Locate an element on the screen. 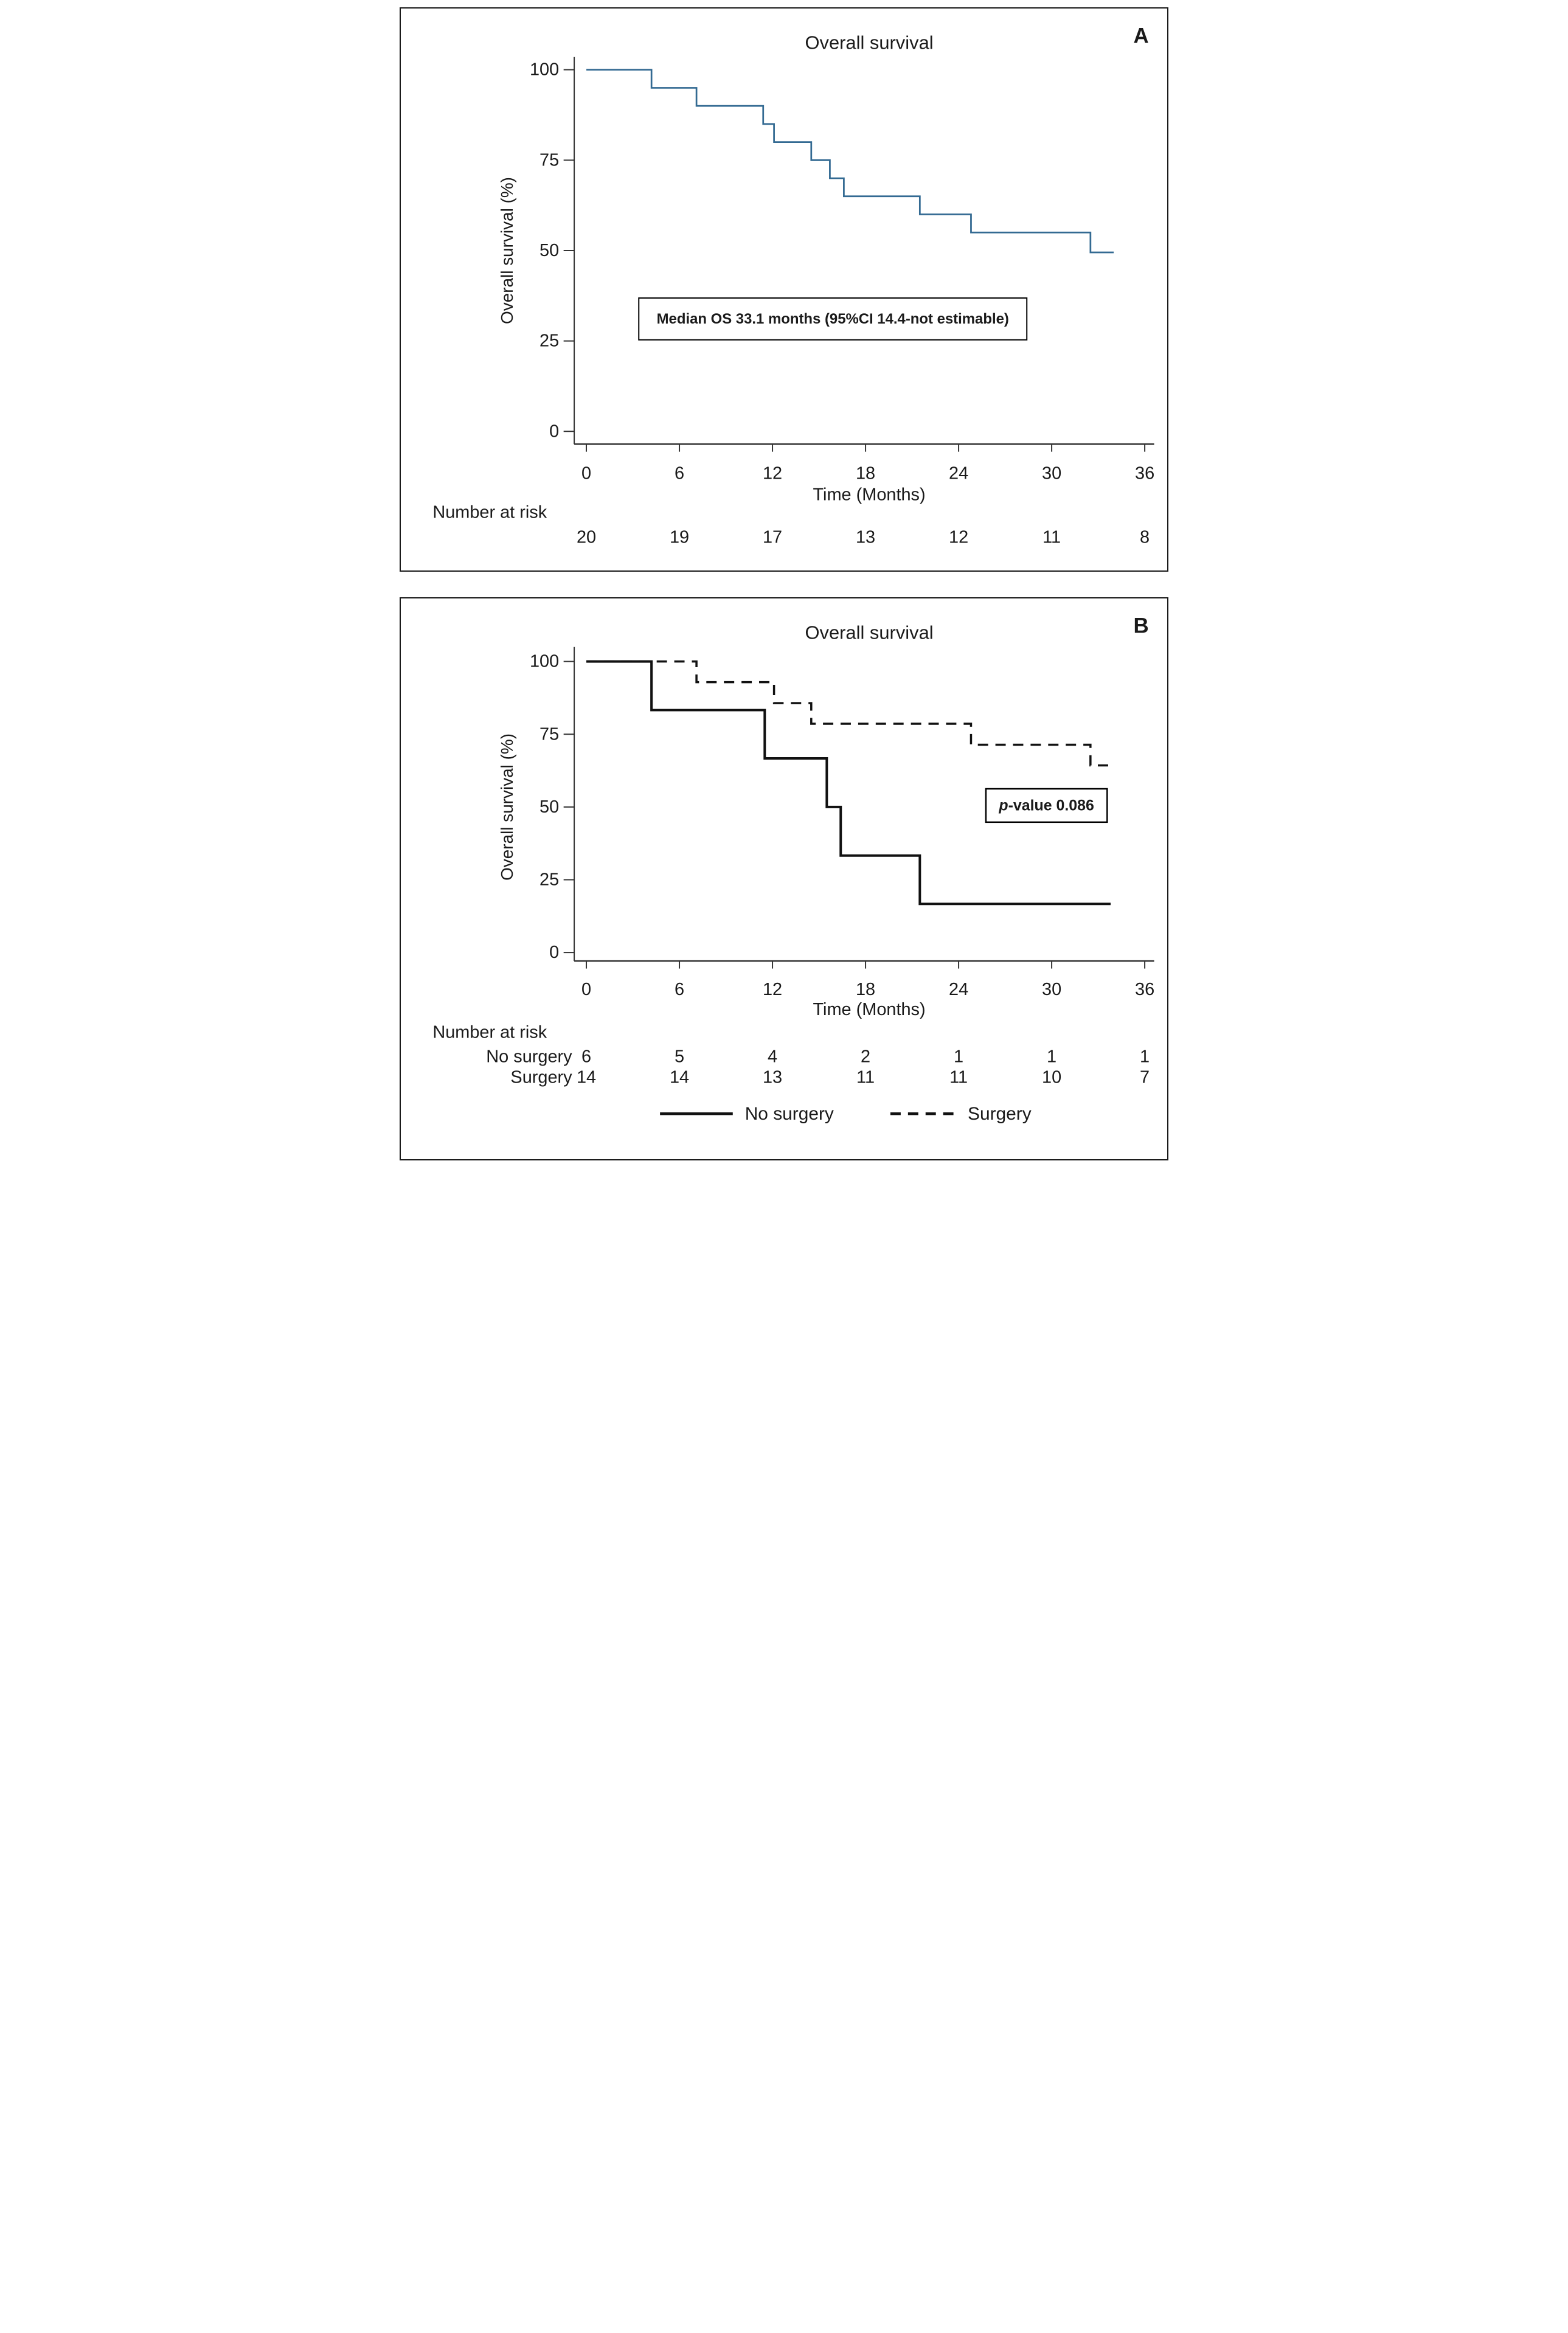 The height and width of the screenshot is (2333, 1568). risk-count: 7 is located at coordinates (1145, 1077).